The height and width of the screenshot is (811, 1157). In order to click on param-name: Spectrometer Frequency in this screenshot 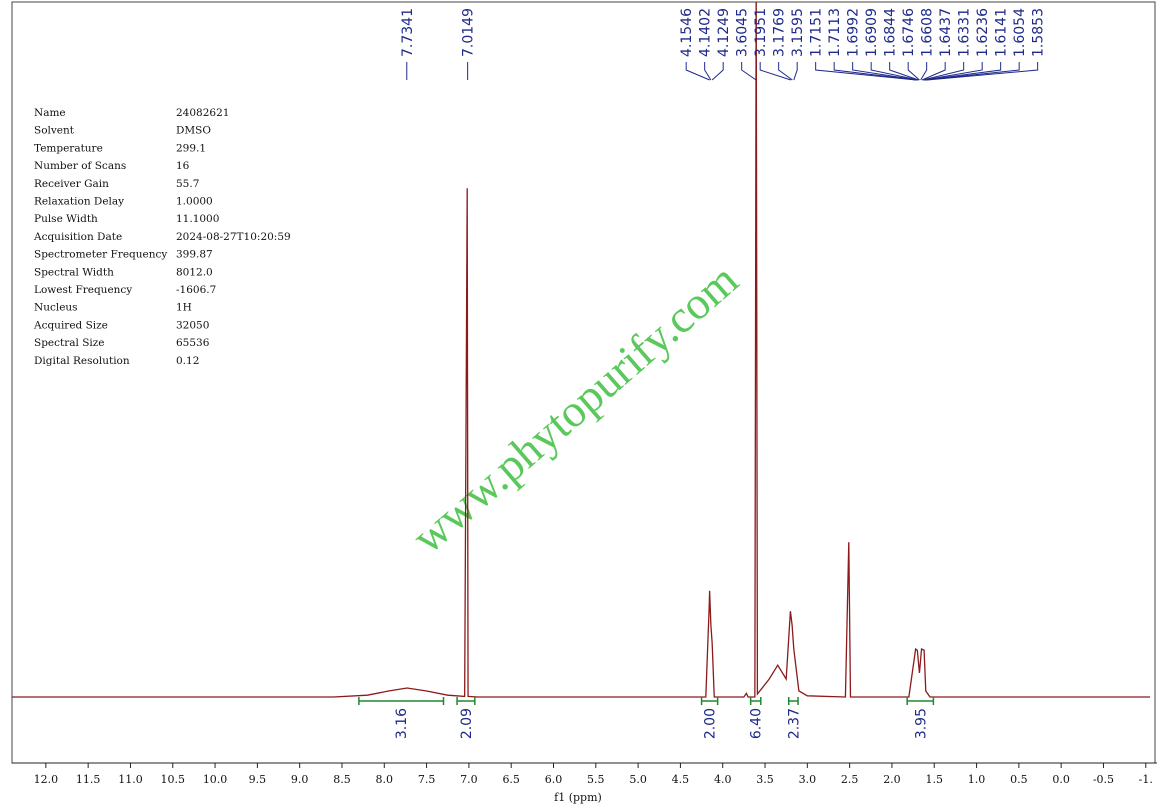, I will do `click(100, 255)`.